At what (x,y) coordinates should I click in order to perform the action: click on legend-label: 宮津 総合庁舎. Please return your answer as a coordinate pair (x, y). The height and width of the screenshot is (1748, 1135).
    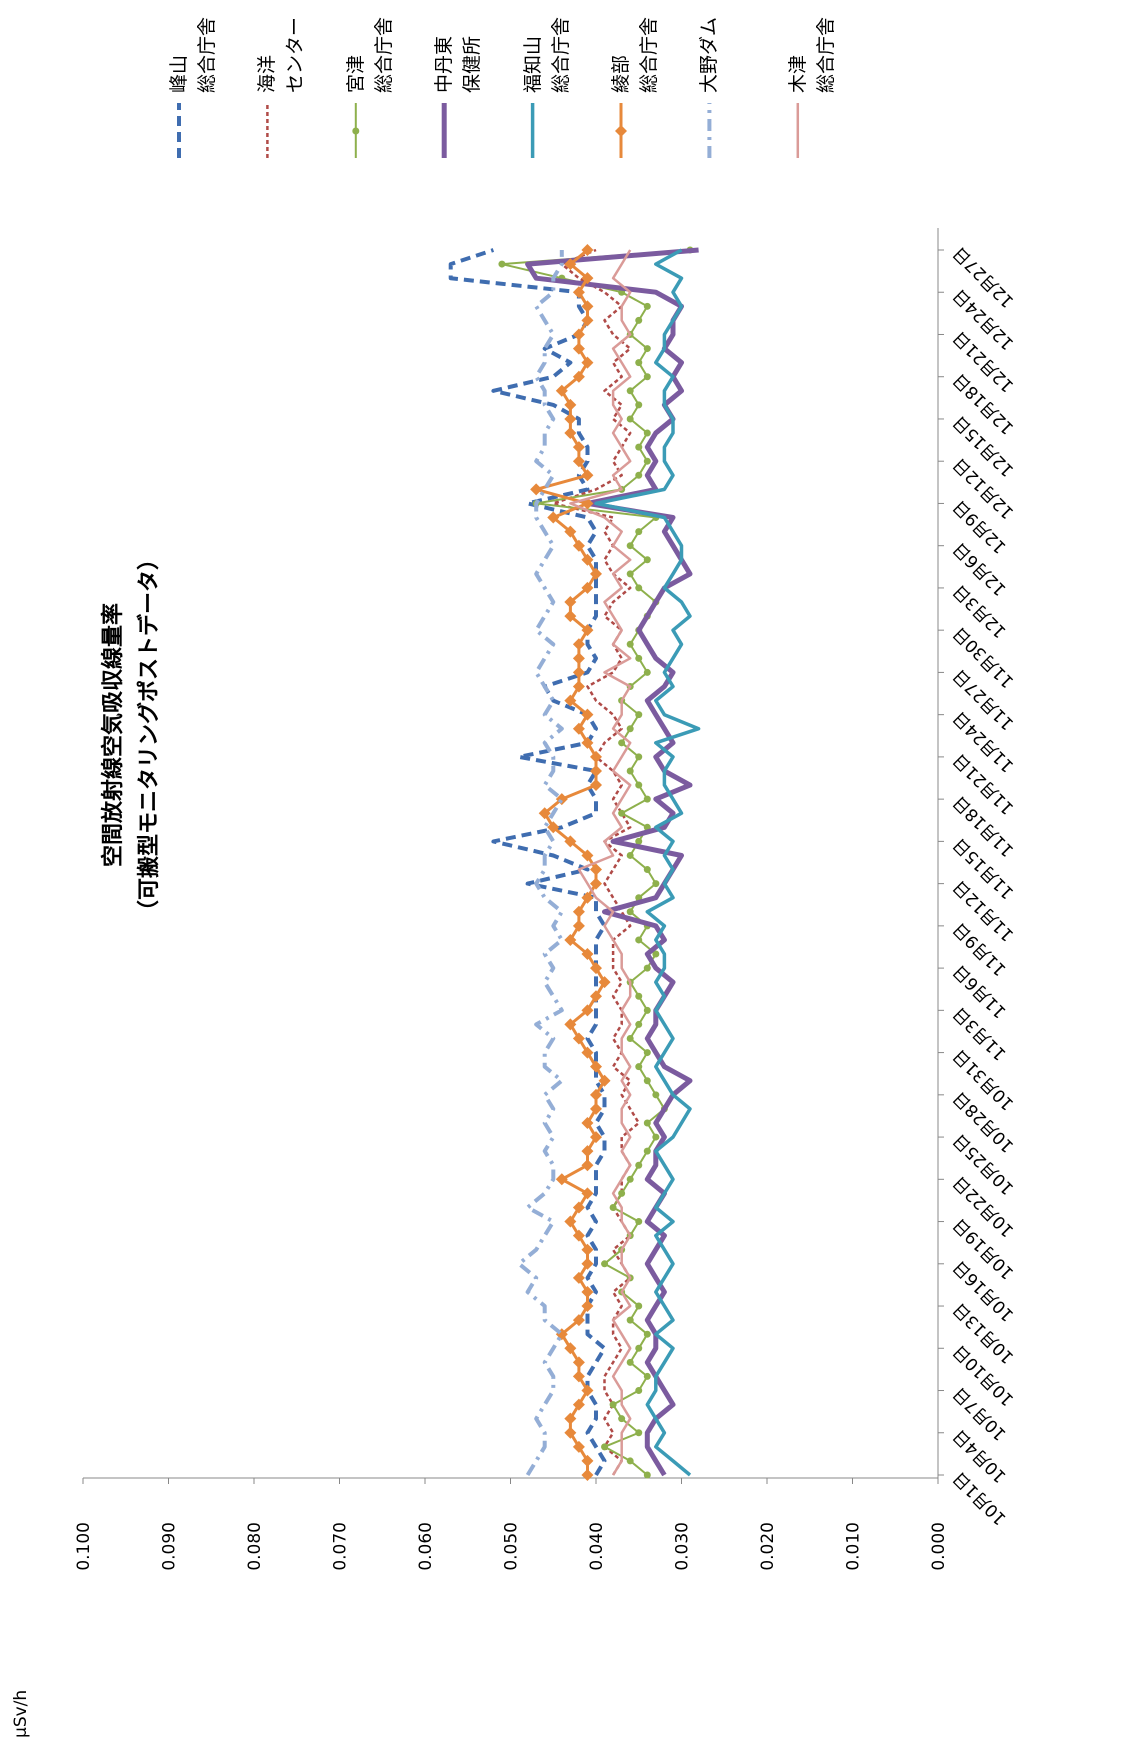
    Looking at the image, I should click on (369, 54).